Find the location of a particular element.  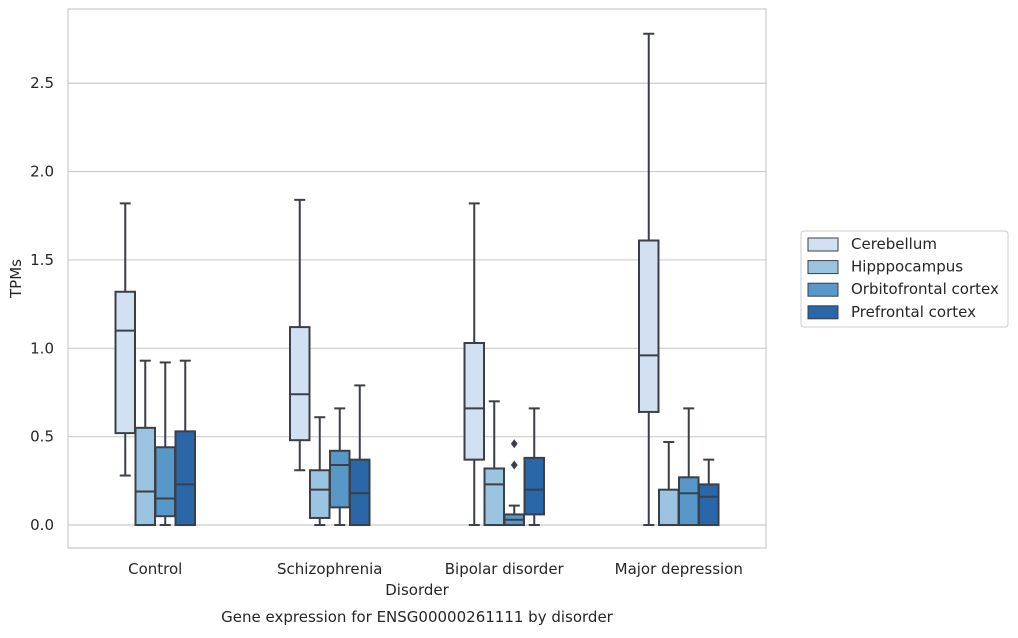

y-axis-label: TPMs is located at coordinates (16, 279).